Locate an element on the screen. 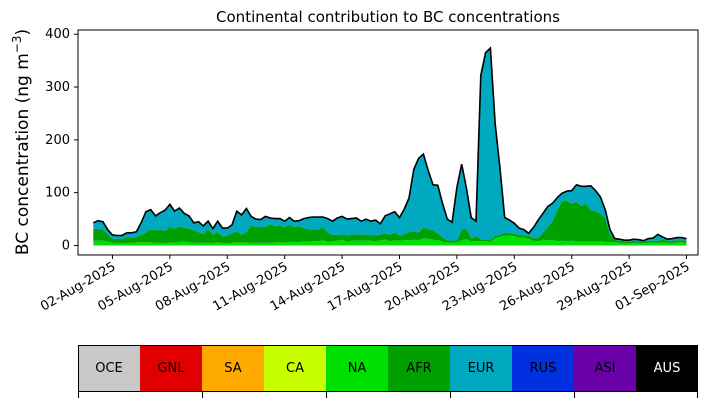  y-tick-label: 100 is located at coordinates (57, 193).